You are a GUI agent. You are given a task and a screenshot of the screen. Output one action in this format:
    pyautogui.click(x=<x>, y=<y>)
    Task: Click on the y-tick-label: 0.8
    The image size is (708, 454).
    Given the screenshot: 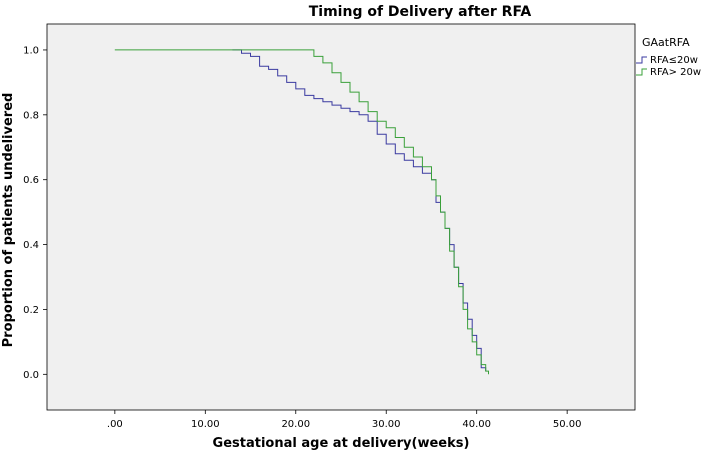 What is the action you would take?
    pyautogui.click(x=31, y=115)
    